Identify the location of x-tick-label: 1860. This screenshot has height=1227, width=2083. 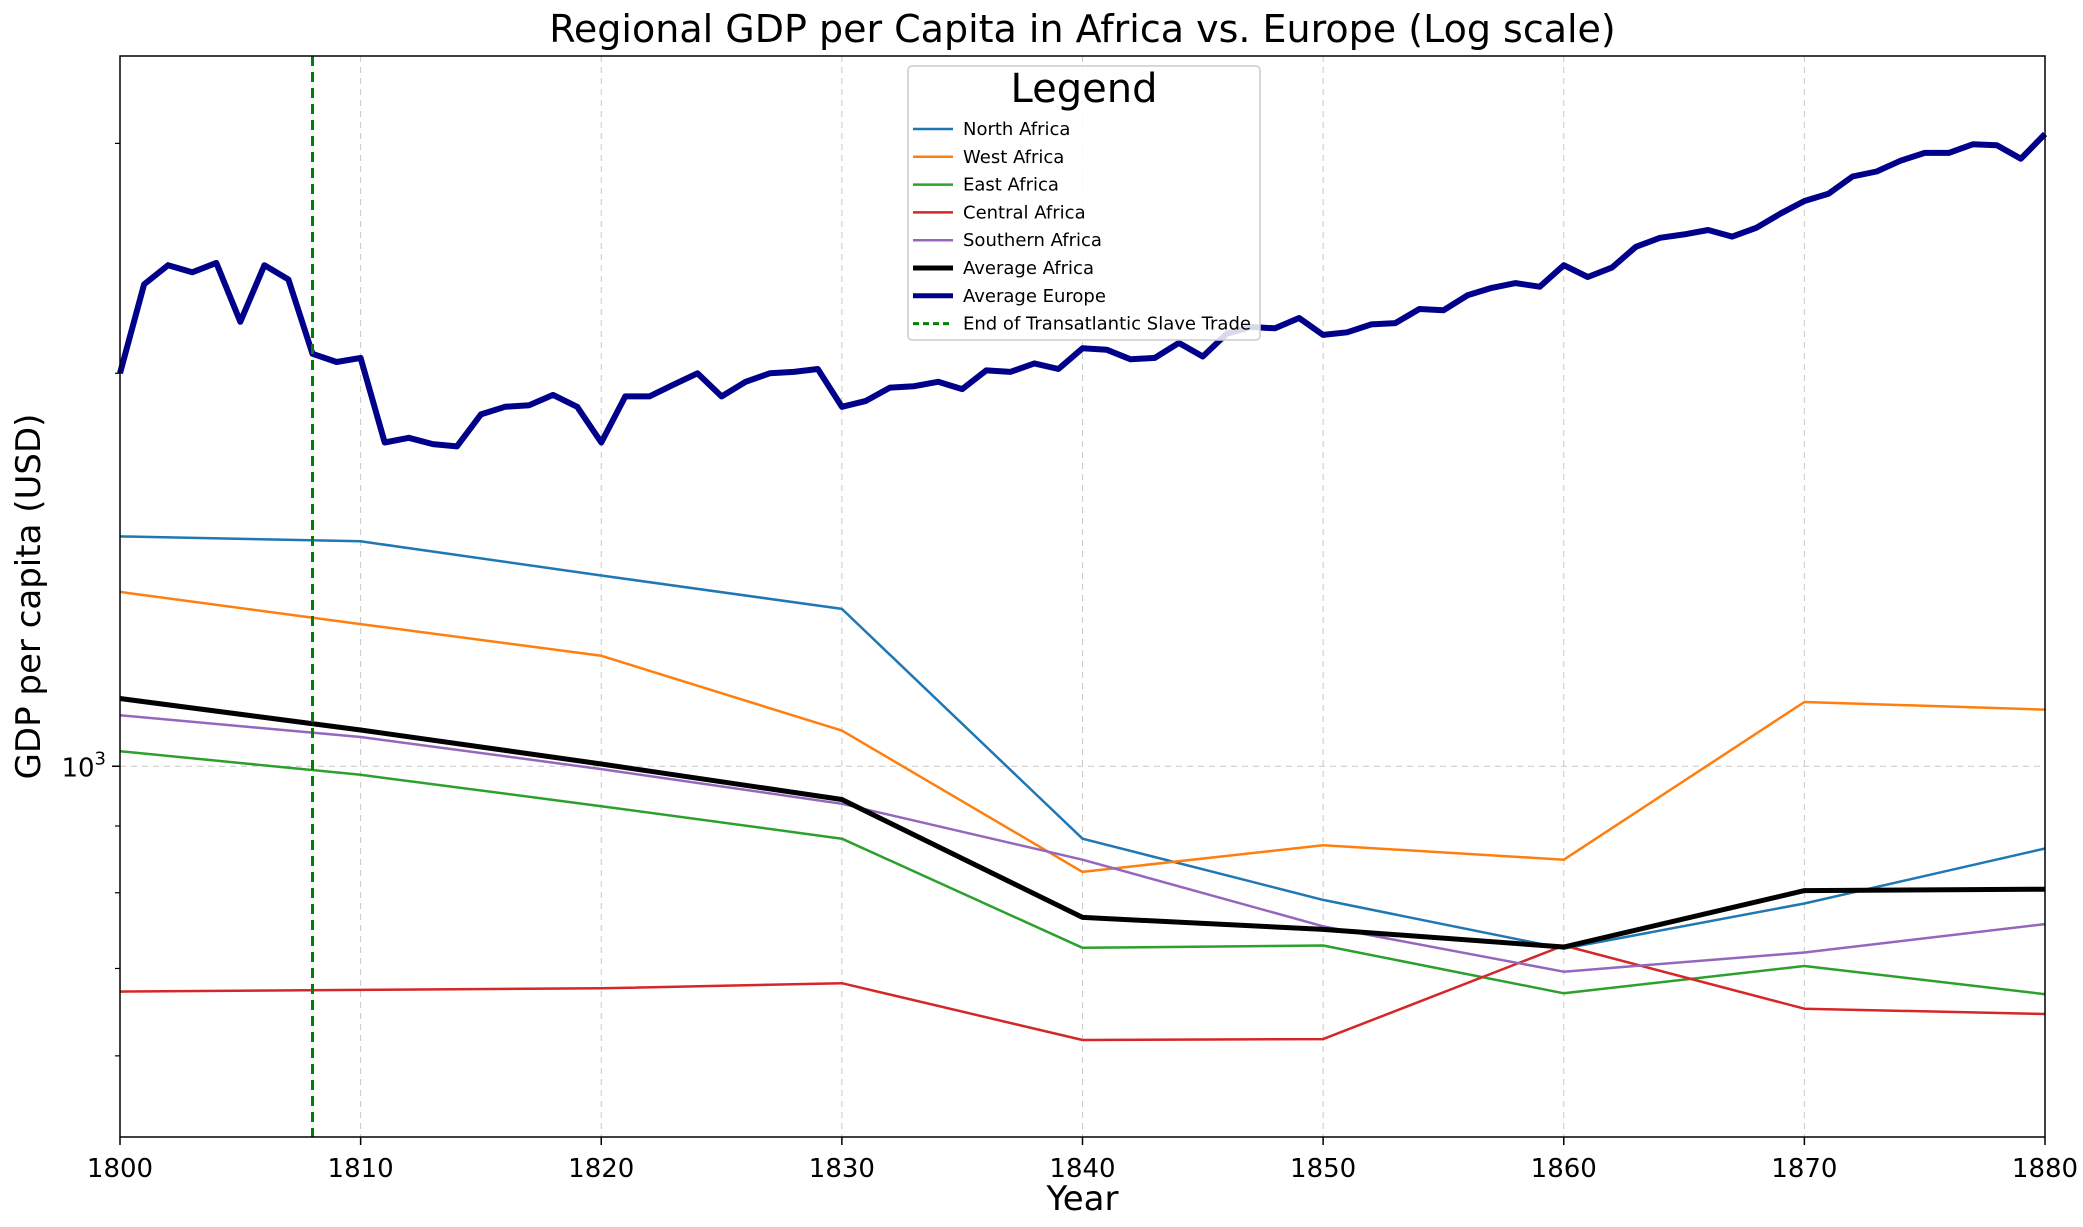
(1564, 1169).